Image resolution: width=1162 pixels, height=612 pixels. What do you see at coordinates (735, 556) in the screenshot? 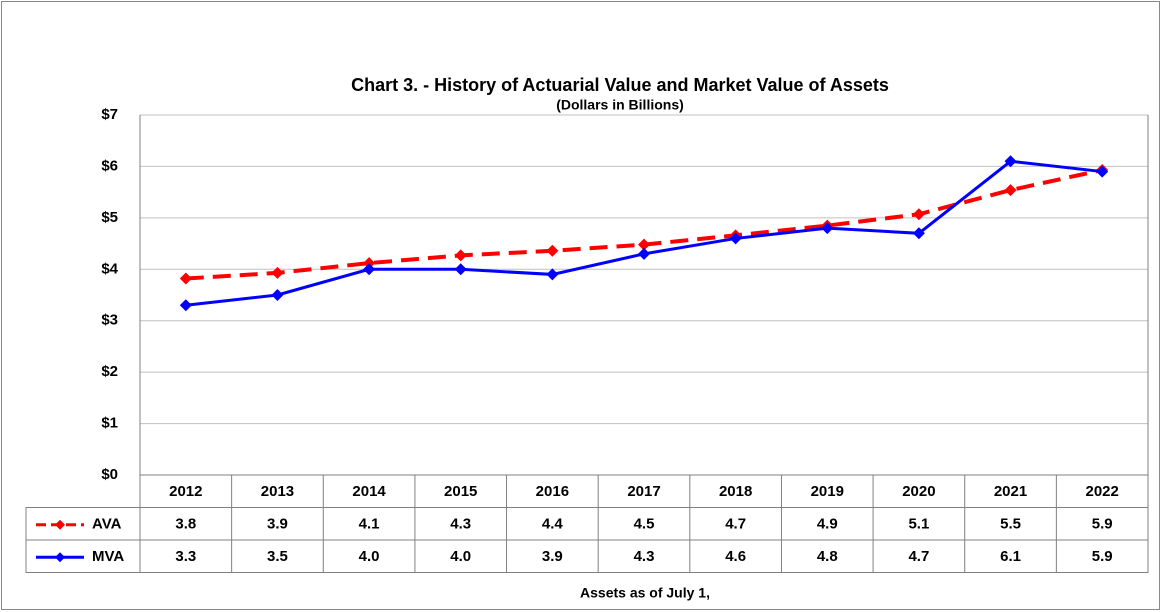
I see `data-label: 4.6` at bounding box center [735, 556].